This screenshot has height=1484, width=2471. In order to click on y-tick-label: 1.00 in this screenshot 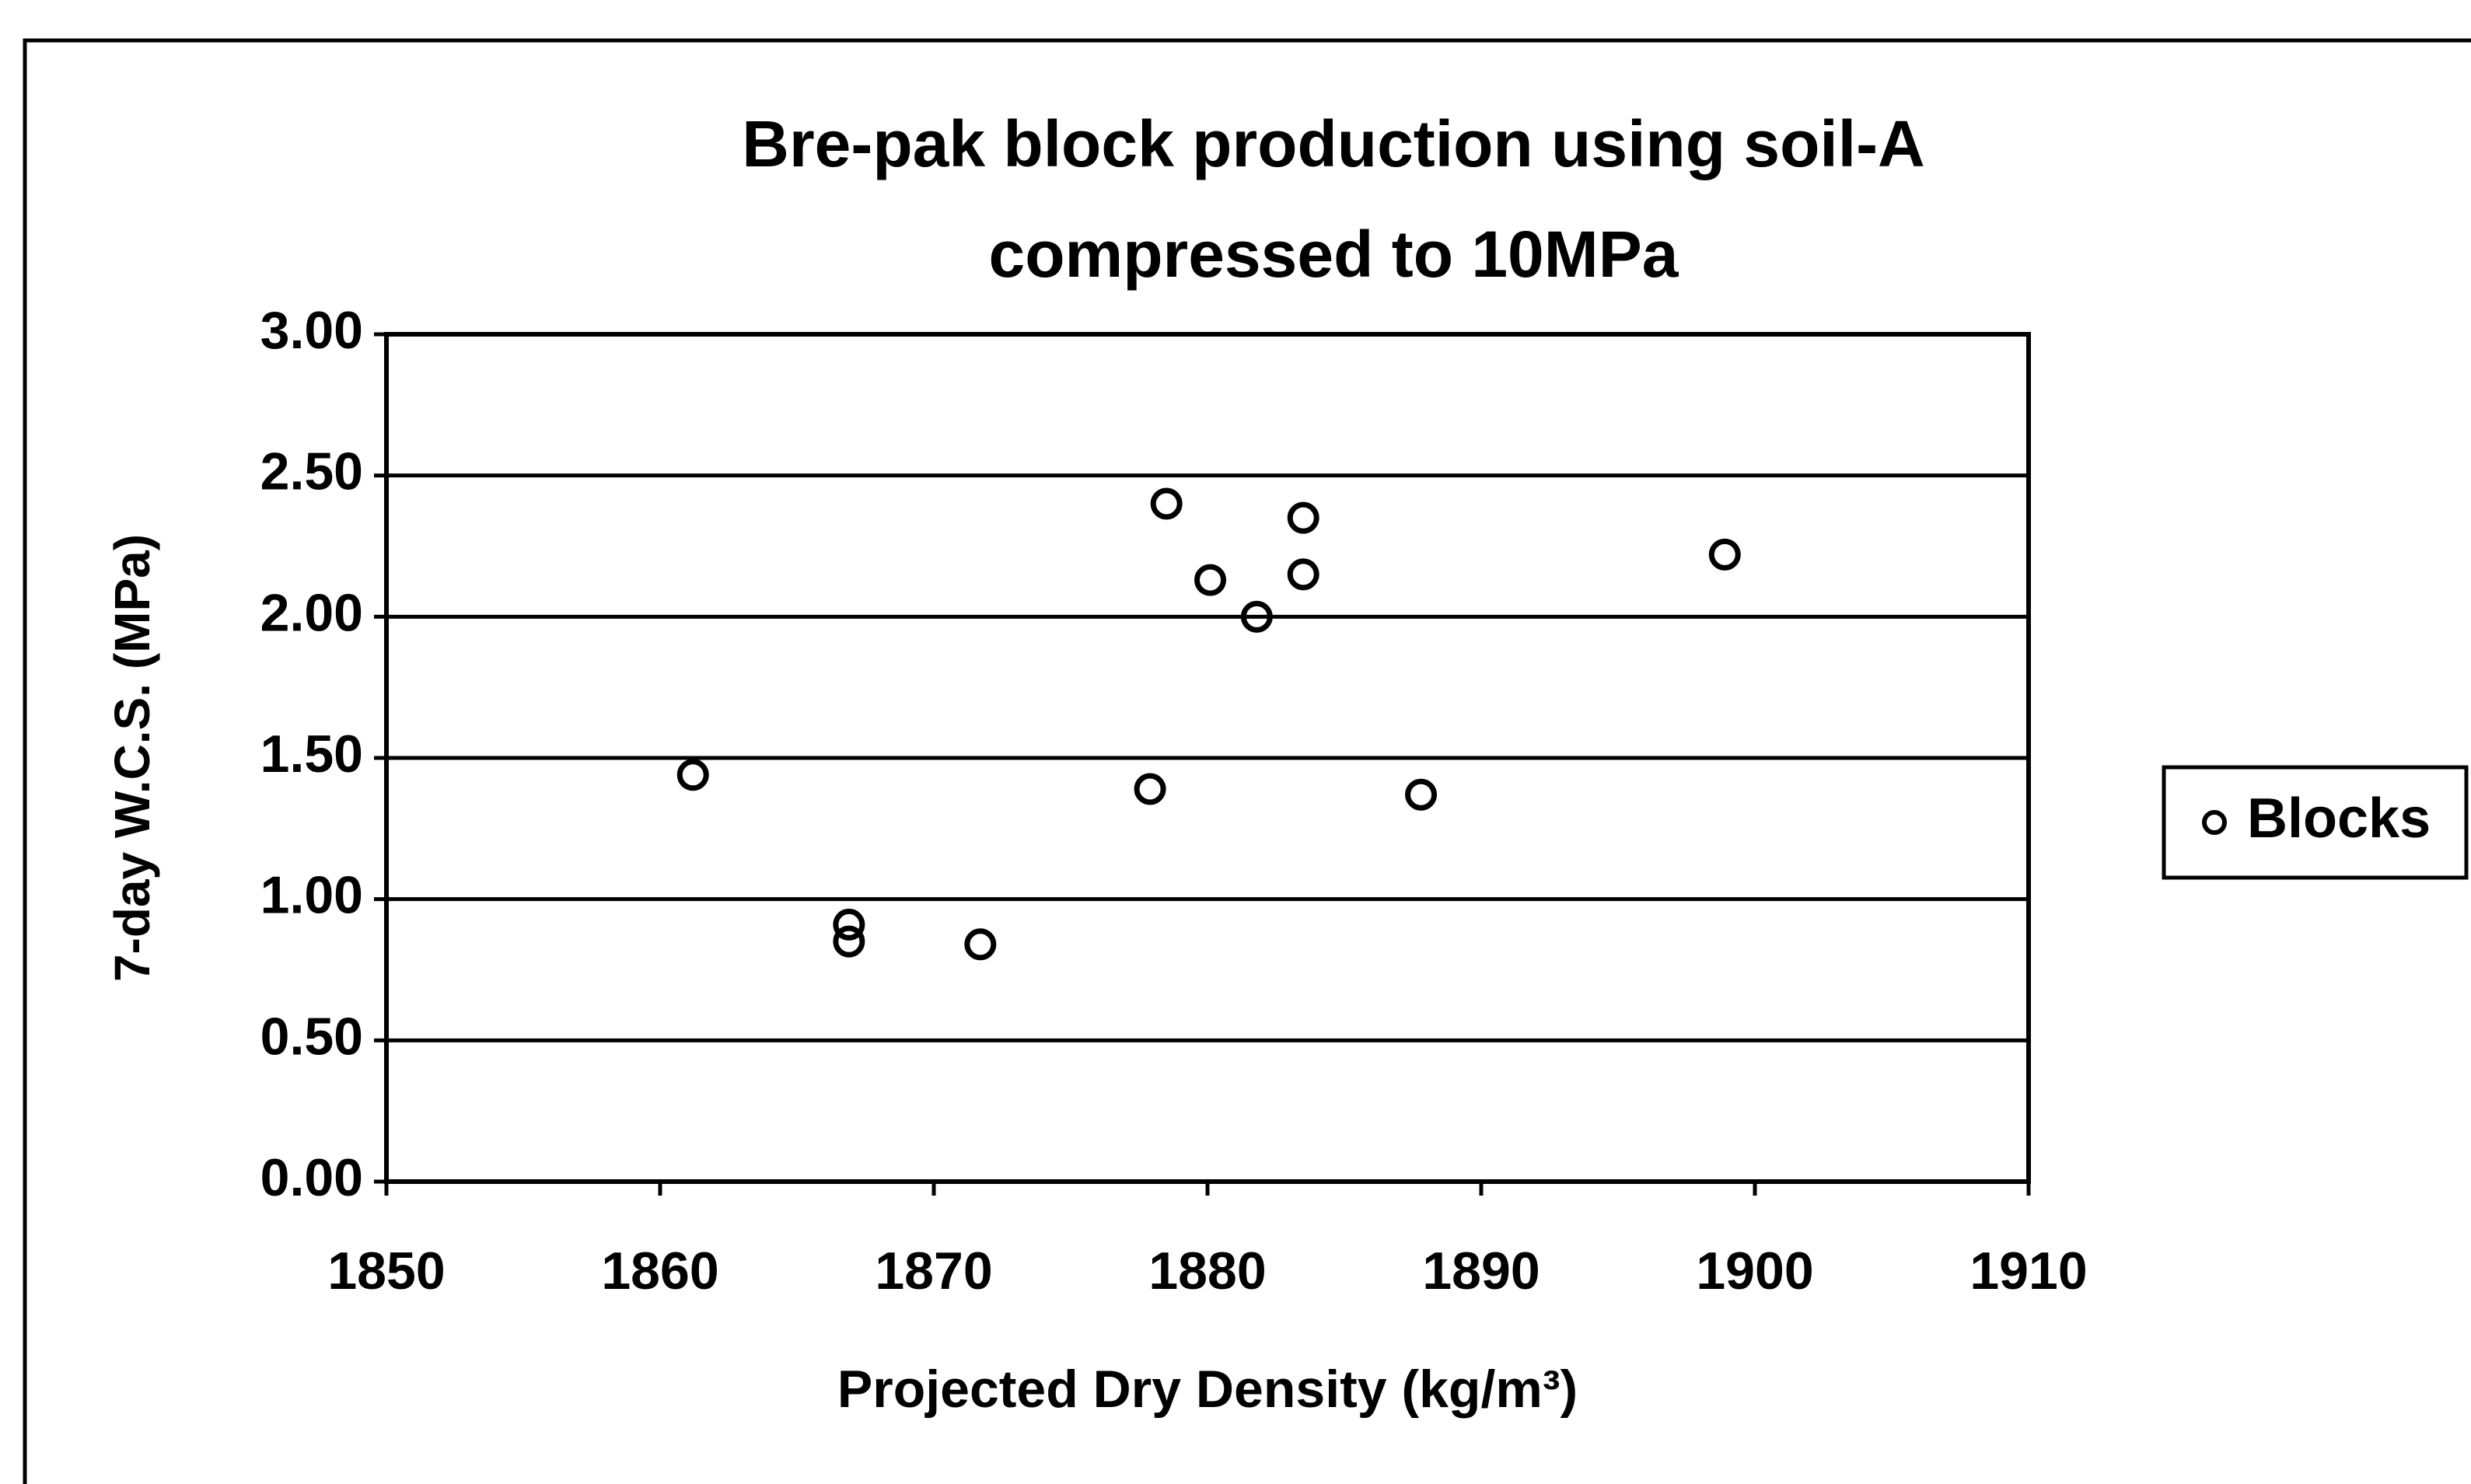, I will do `click(312, 895)`.